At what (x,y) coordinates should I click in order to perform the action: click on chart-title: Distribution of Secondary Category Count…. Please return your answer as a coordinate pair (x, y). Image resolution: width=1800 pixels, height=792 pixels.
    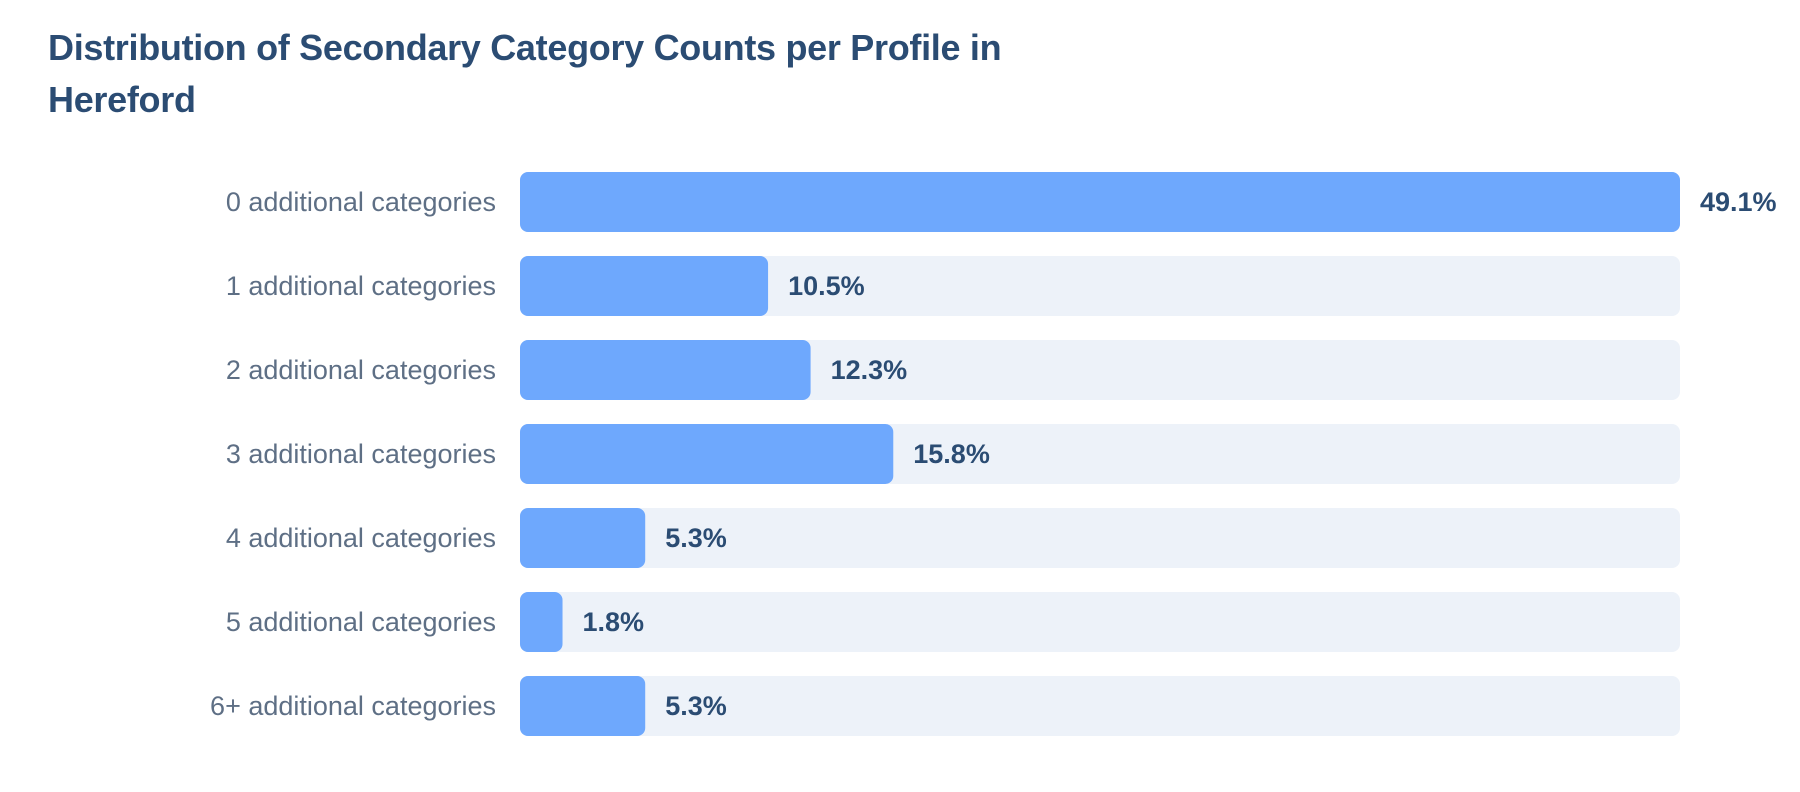
    Looking at the image, I should click on (525, 73).